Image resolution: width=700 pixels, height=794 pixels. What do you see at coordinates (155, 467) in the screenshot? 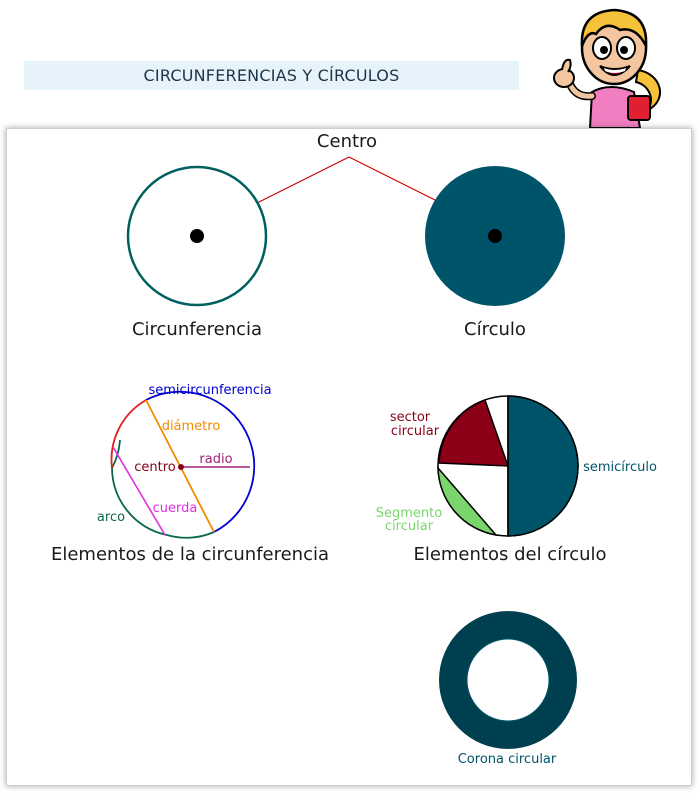
I see `centro-label: centro` at bounding box center [155, 467].